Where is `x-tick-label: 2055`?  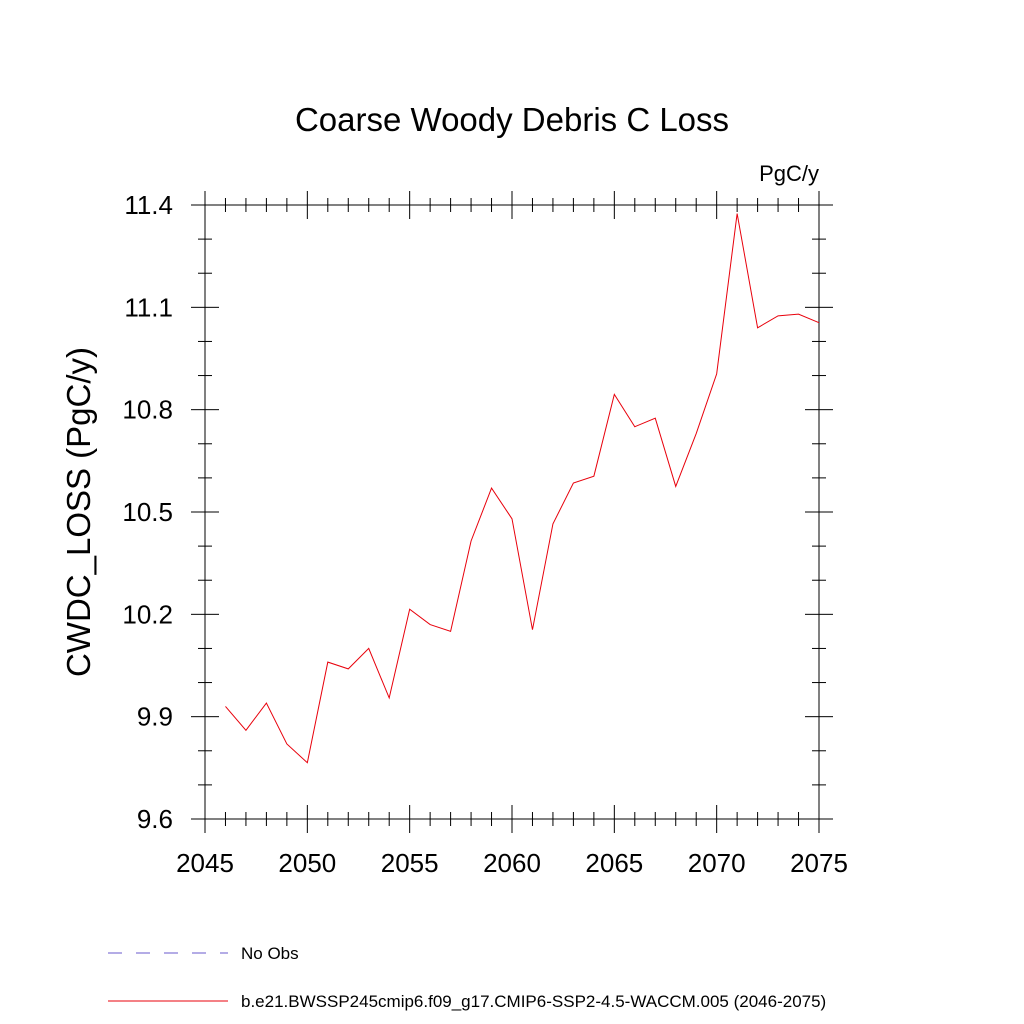 x-tick-label: 2055 is located at coordinates (410, 863).